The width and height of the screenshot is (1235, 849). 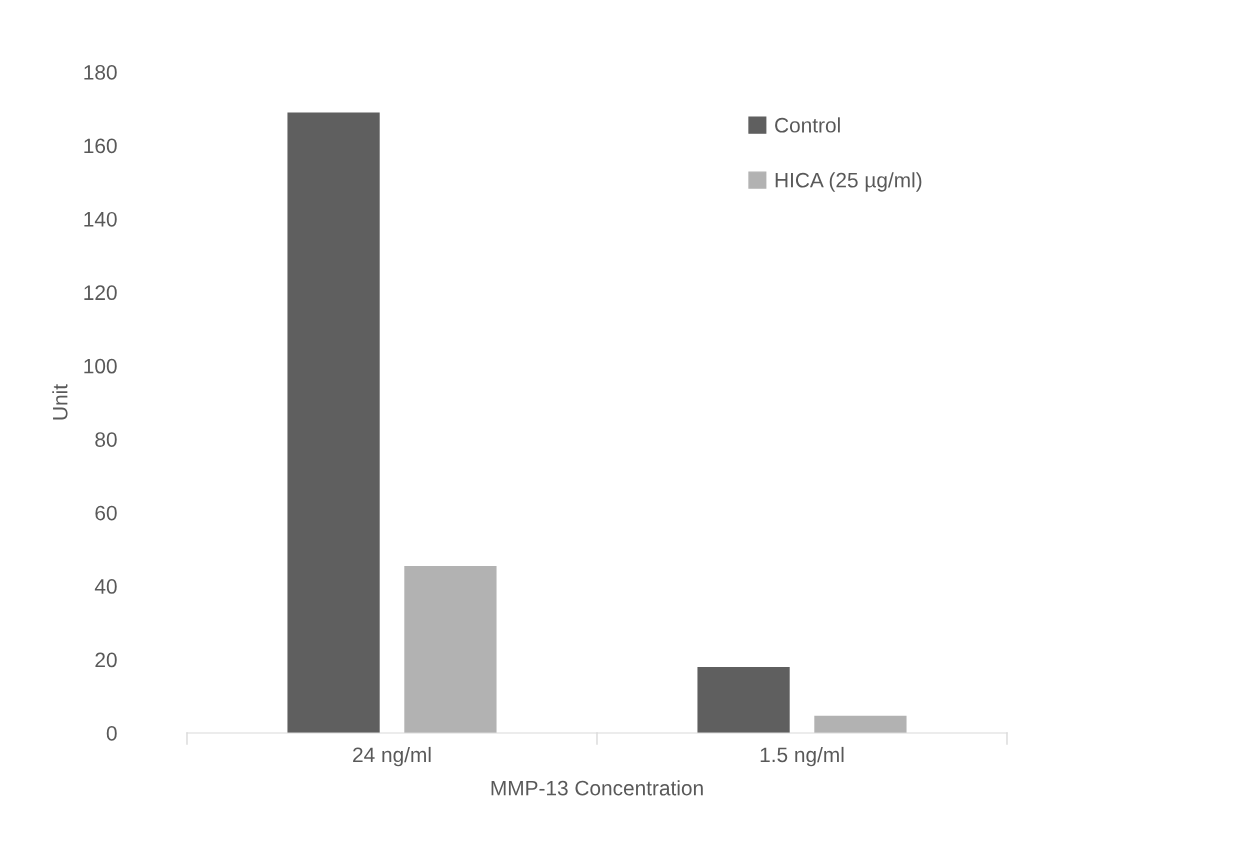 What do you see at coordinates (60, 402) in the screenshot?
I see `y-axis-title: Unit` at bounding box center [60, 402].